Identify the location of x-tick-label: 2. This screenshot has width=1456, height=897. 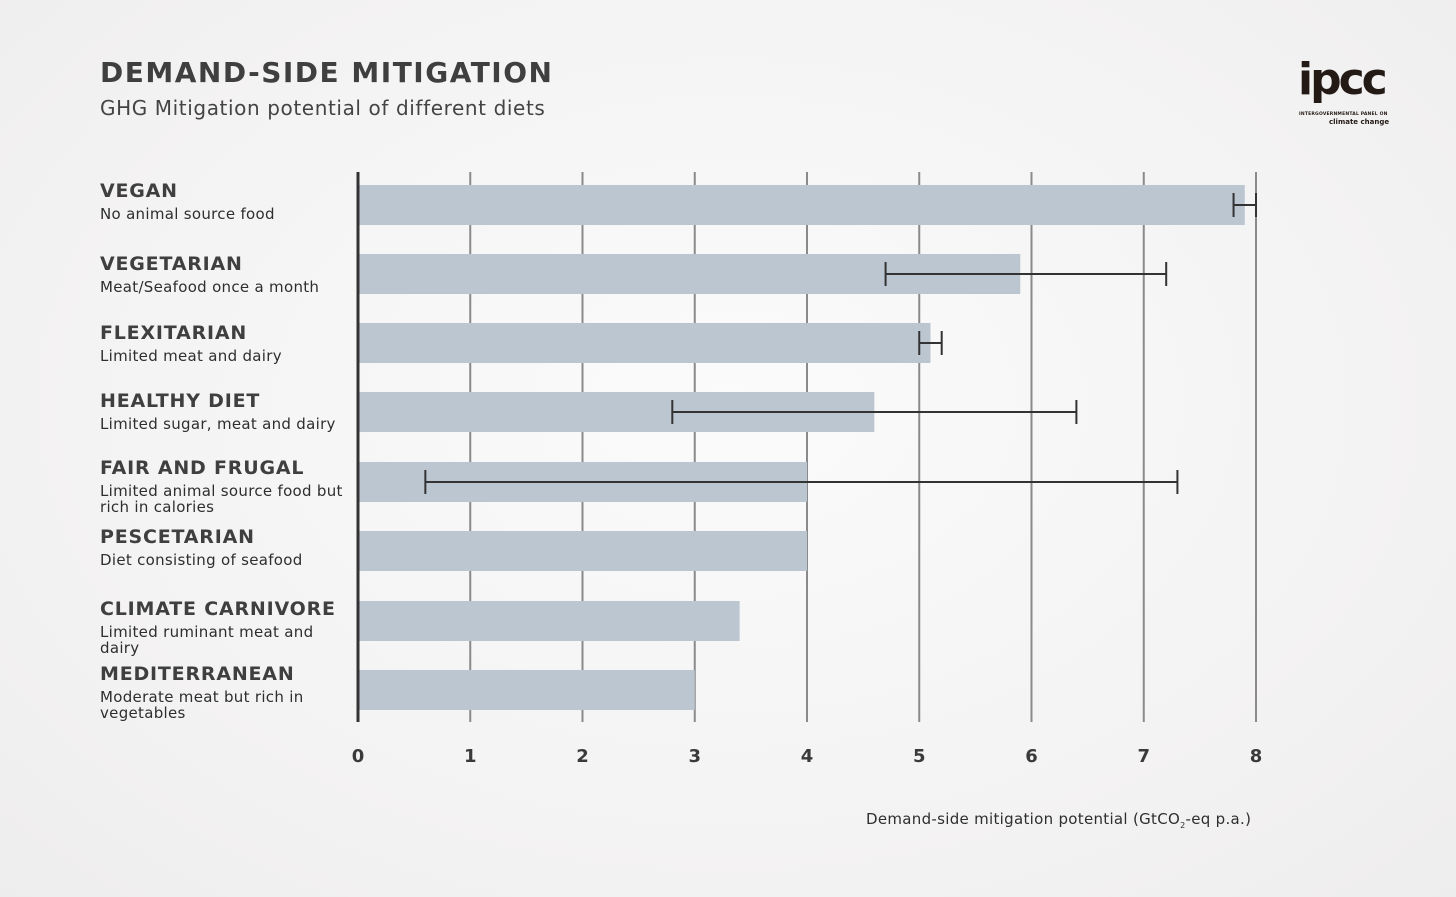
(582, 756).